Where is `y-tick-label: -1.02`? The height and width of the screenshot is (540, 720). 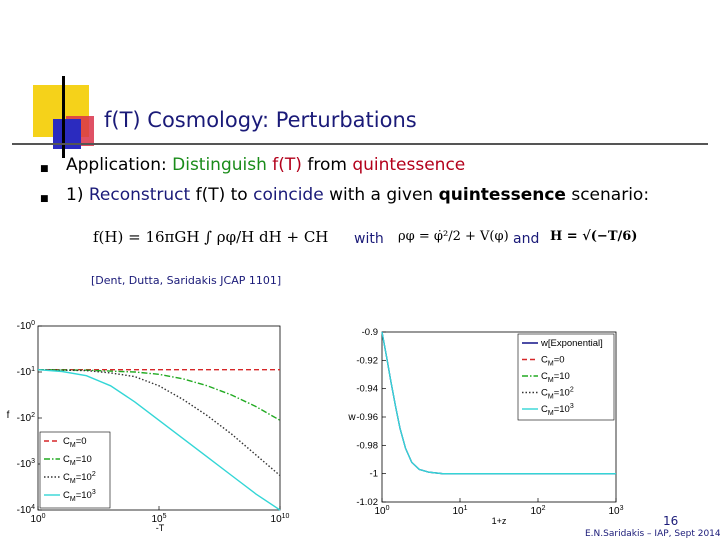
y-tick-label: -1.02 is located at coordinates (367, 502).